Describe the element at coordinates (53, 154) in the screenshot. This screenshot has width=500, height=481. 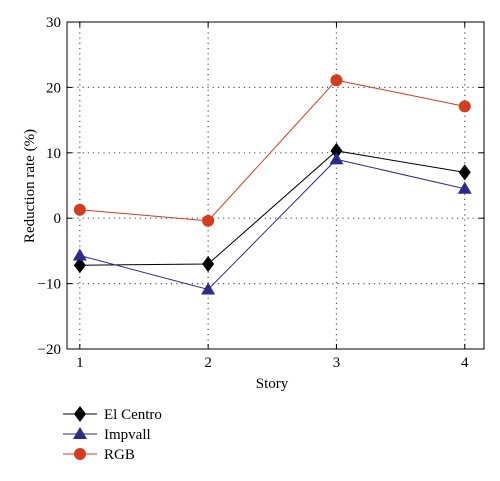
I see `y-tick-label: 10` at that location.